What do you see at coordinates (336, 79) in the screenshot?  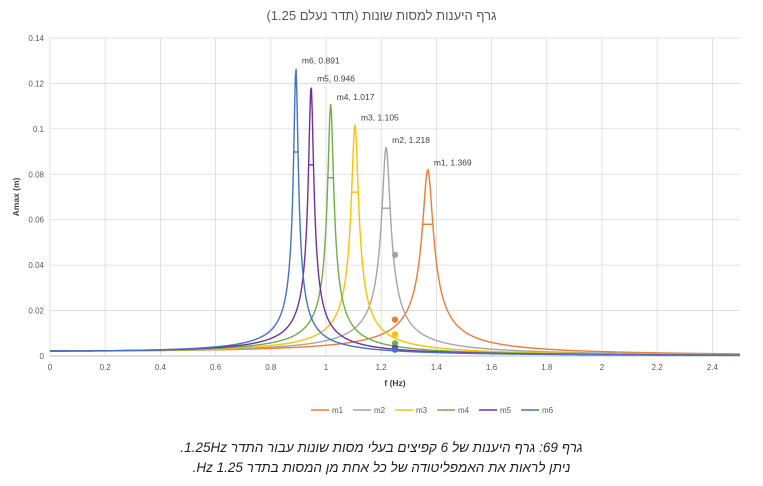 I see `data-label-m5: m5, 0.946` at bounding box center [336, 79].